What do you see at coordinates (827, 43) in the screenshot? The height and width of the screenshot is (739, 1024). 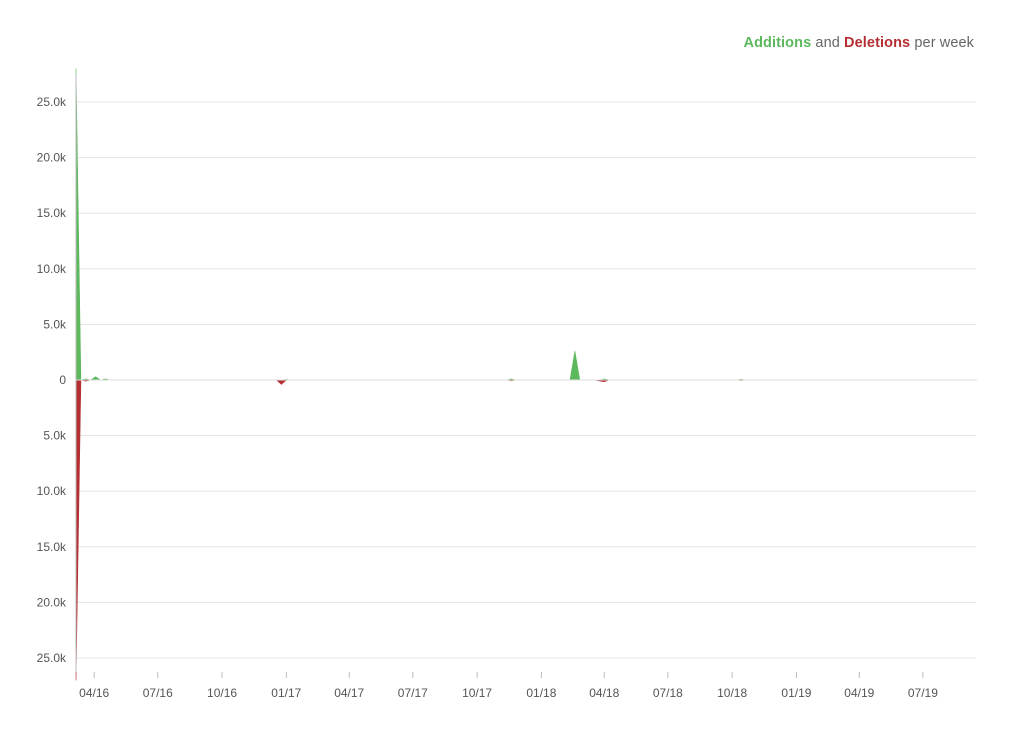 I see `legend-connector: and` at bounding box center [827, 43].